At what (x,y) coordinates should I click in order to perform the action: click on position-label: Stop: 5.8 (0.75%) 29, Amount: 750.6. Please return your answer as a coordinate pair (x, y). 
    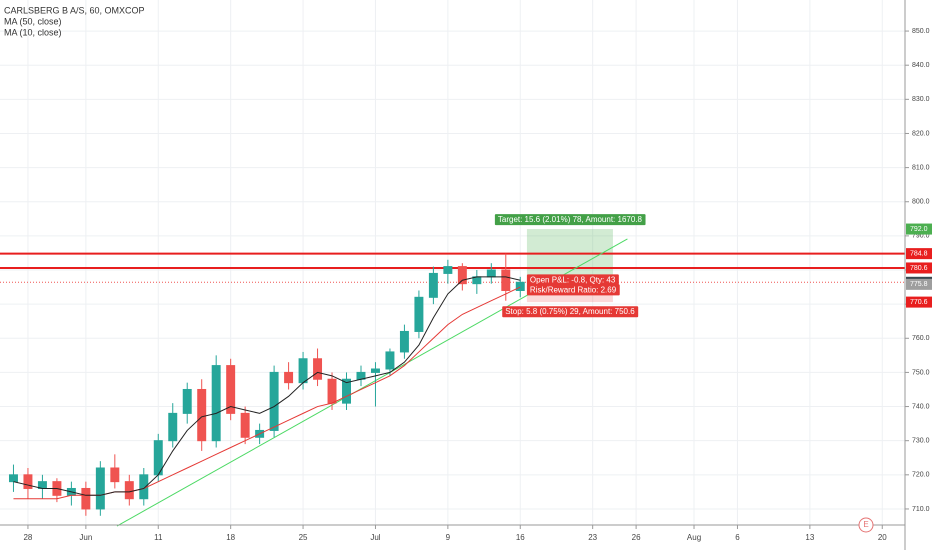
    Looking at the image, I should click on (570, 311).